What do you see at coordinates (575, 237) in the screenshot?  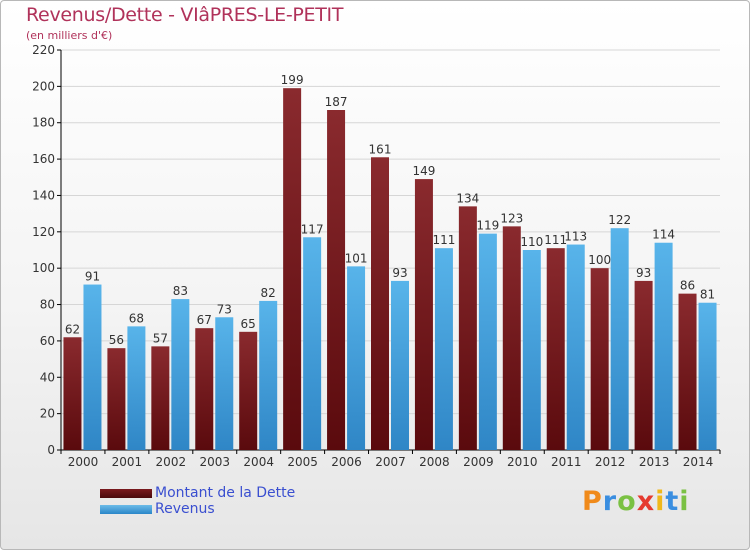 I see `data-label-revenus: 113` at bounding box center [575, 237].